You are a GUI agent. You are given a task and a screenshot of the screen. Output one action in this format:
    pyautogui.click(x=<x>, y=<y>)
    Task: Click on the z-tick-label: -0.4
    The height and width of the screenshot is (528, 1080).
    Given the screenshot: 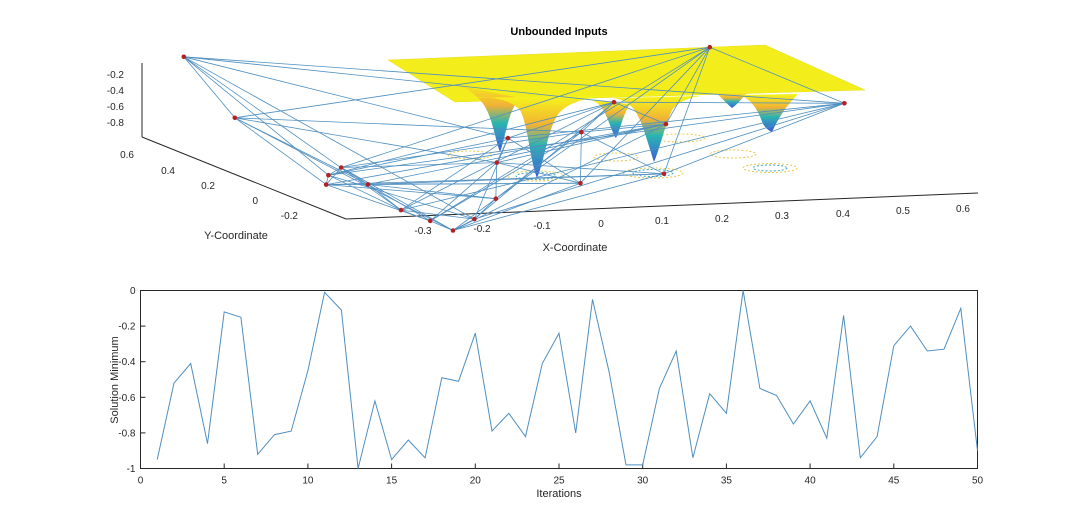 What is the action you would take?
    pyautogui.click(x=116, y=91)
    